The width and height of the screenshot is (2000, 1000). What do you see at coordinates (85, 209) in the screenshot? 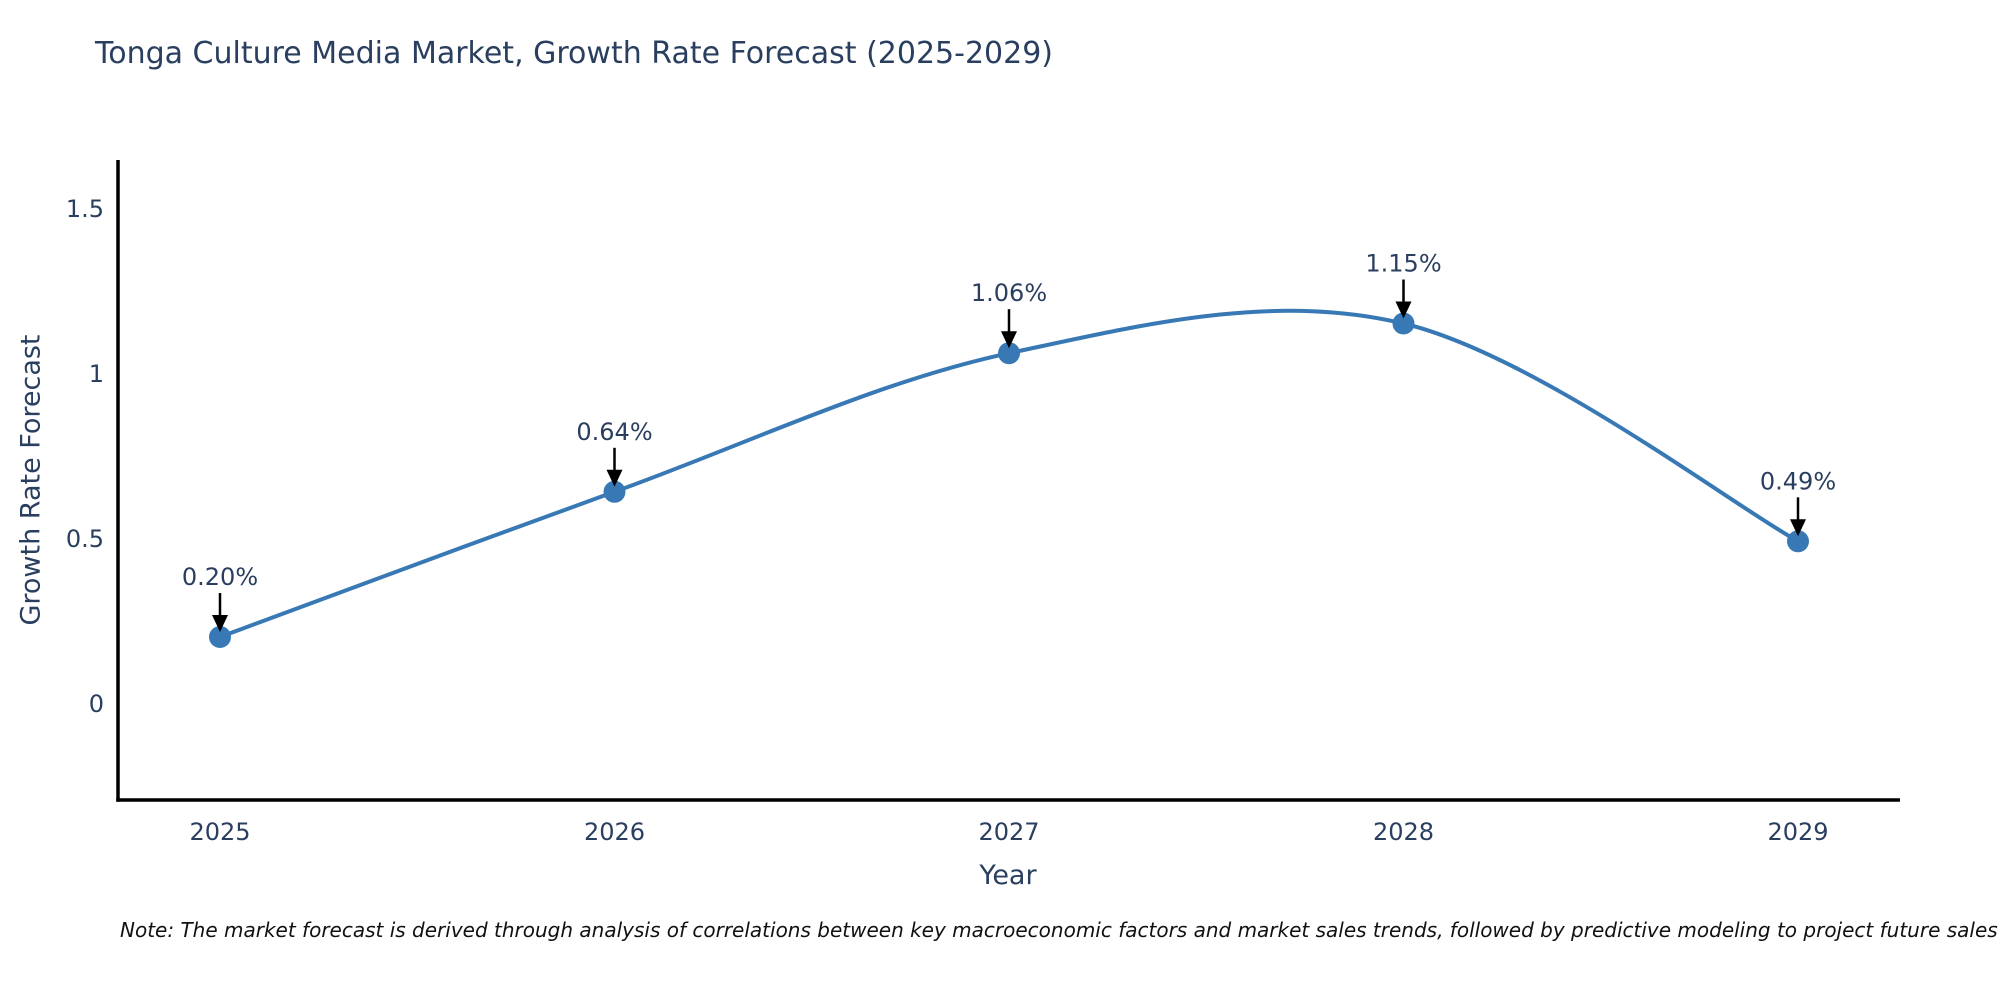
I see `y-tick-label: 1.5` at bounding box center [85, 209].